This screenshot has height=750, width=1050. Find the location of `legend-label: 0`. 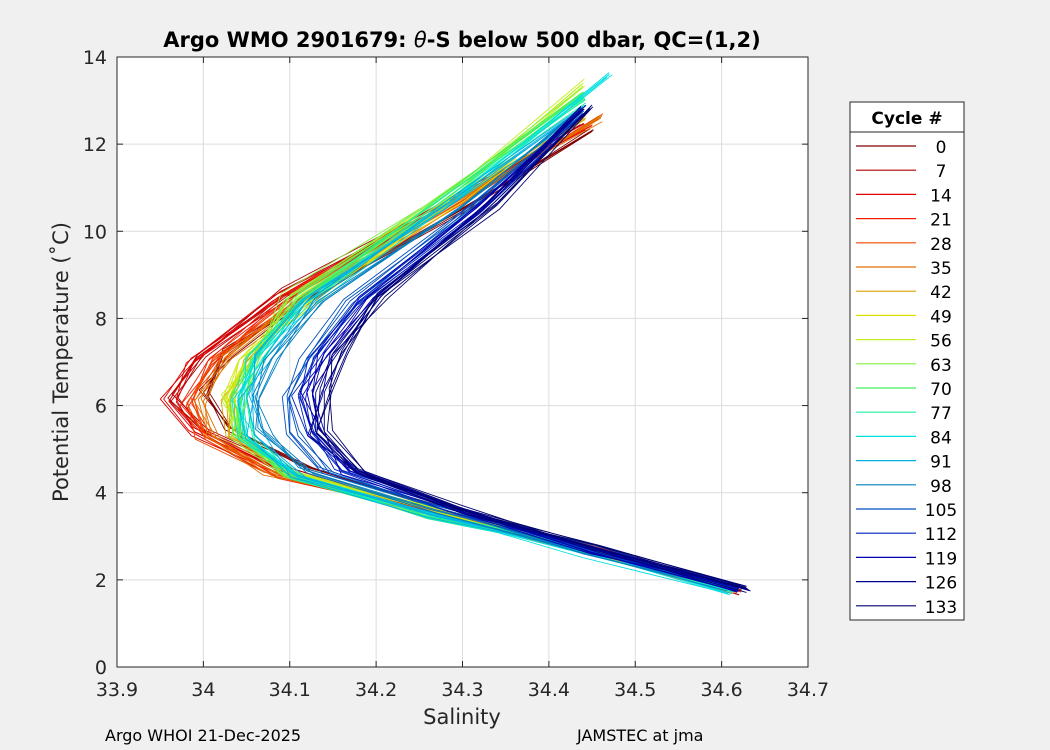

legend-label: 0 is located at coordinates (941, 148).